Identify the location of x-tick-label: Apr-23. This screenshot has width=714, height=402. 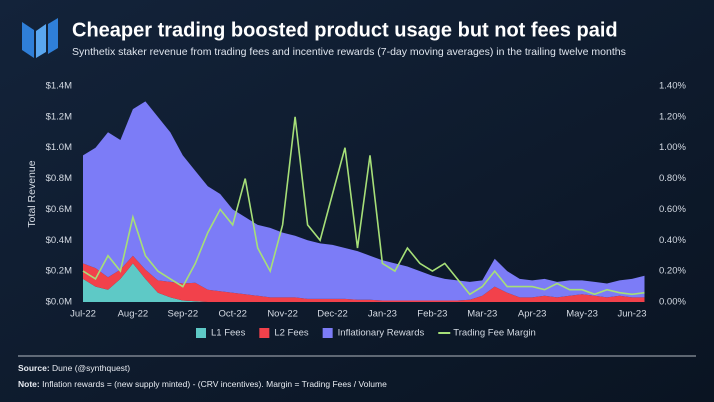
(532, 314).